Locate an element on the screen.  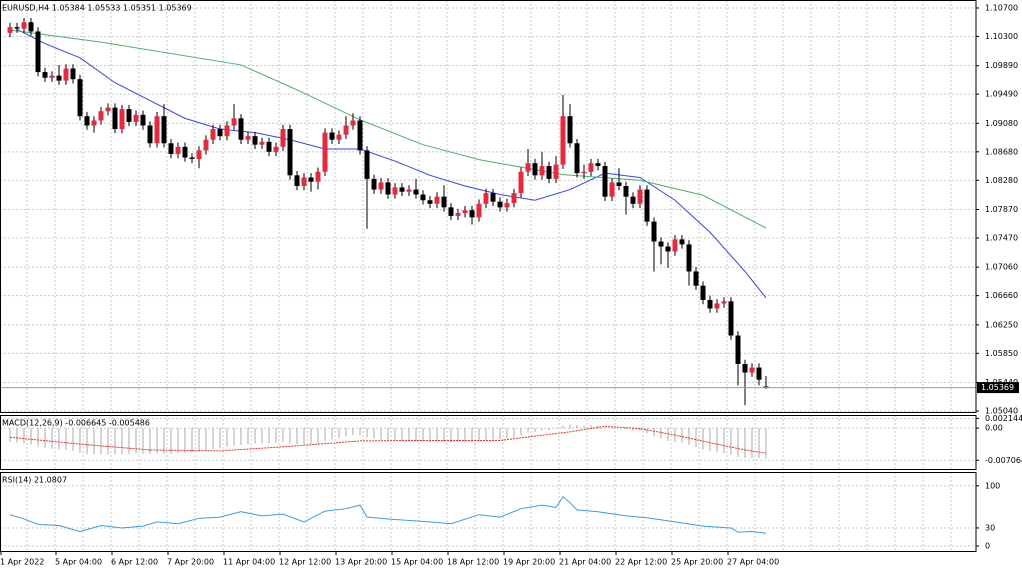
x-tick-label: 1 Apr 2022 is located at coordinates (22, 562).